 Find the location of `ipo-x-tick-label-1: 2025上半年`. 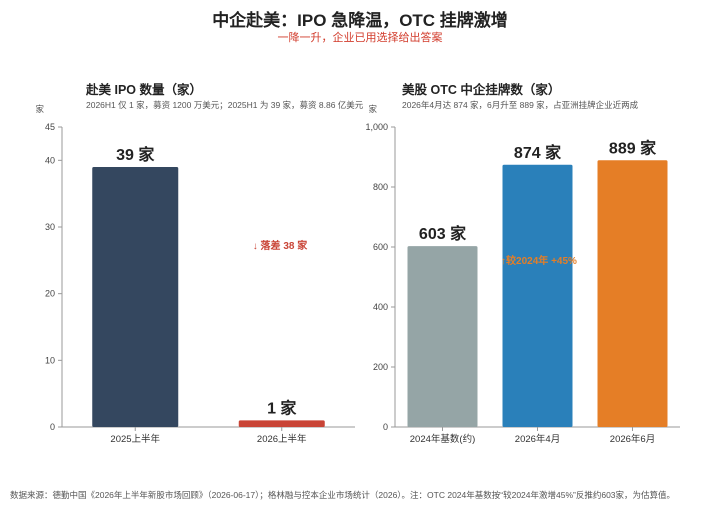

ipo-x-tick-label-1: 2025上半年 is located at coordinates (135, 439).